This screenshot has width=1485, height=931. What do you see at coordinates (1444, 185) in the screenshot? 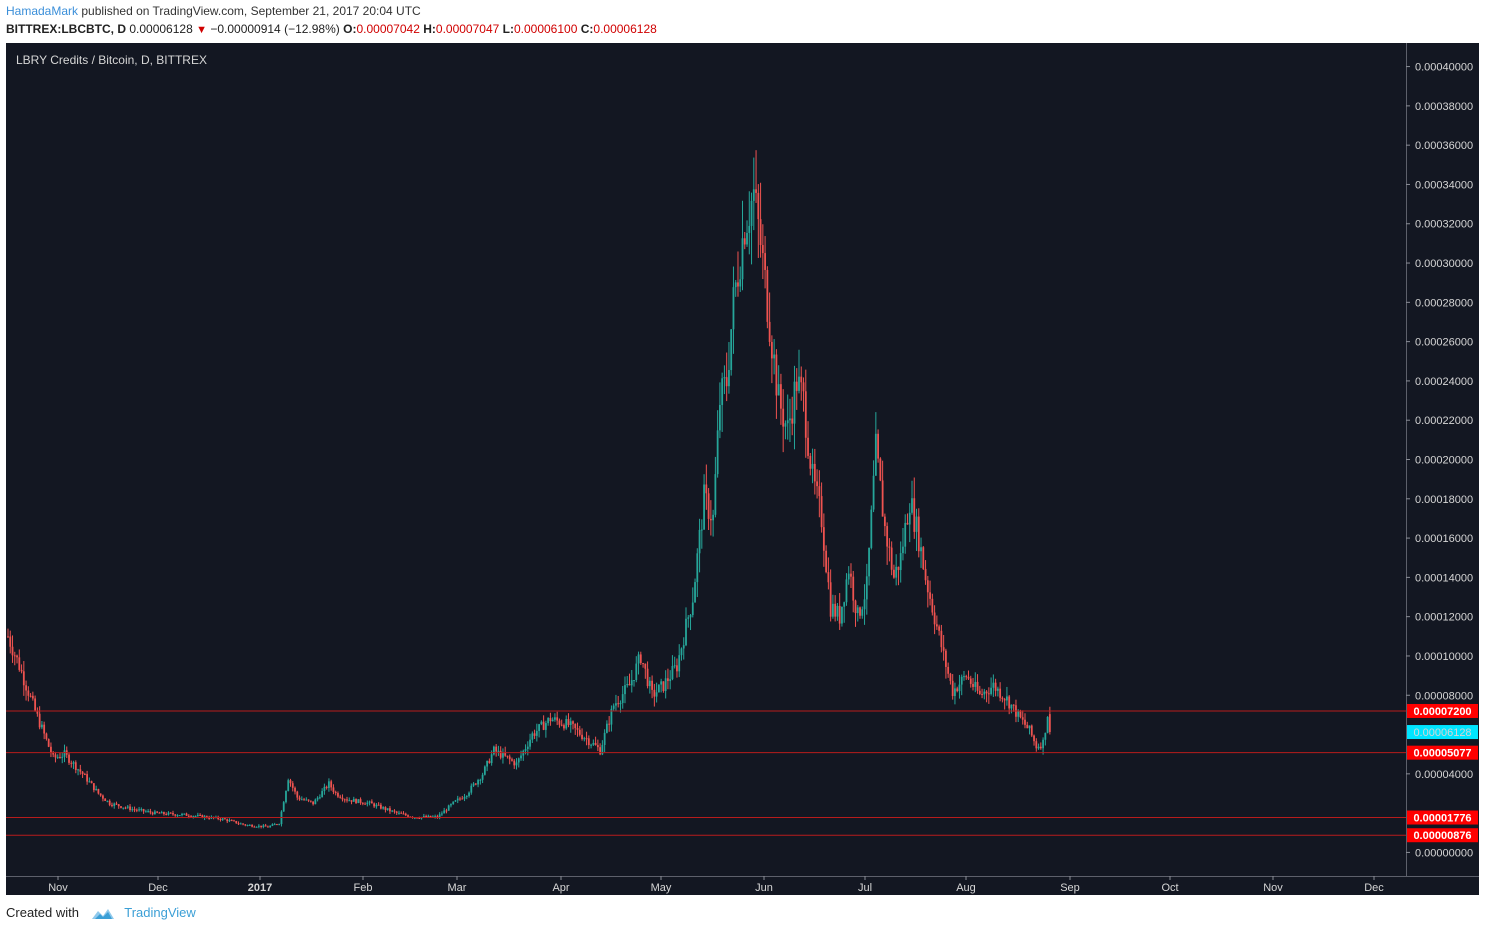
I see `y-tick-label: 0.00034000` at bounding box center [1444, 185].